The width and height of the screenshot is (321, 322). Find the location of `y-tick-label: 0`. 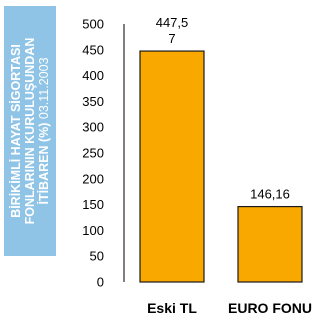

y-tick-label: 0 is located at coordinates (100, 282).